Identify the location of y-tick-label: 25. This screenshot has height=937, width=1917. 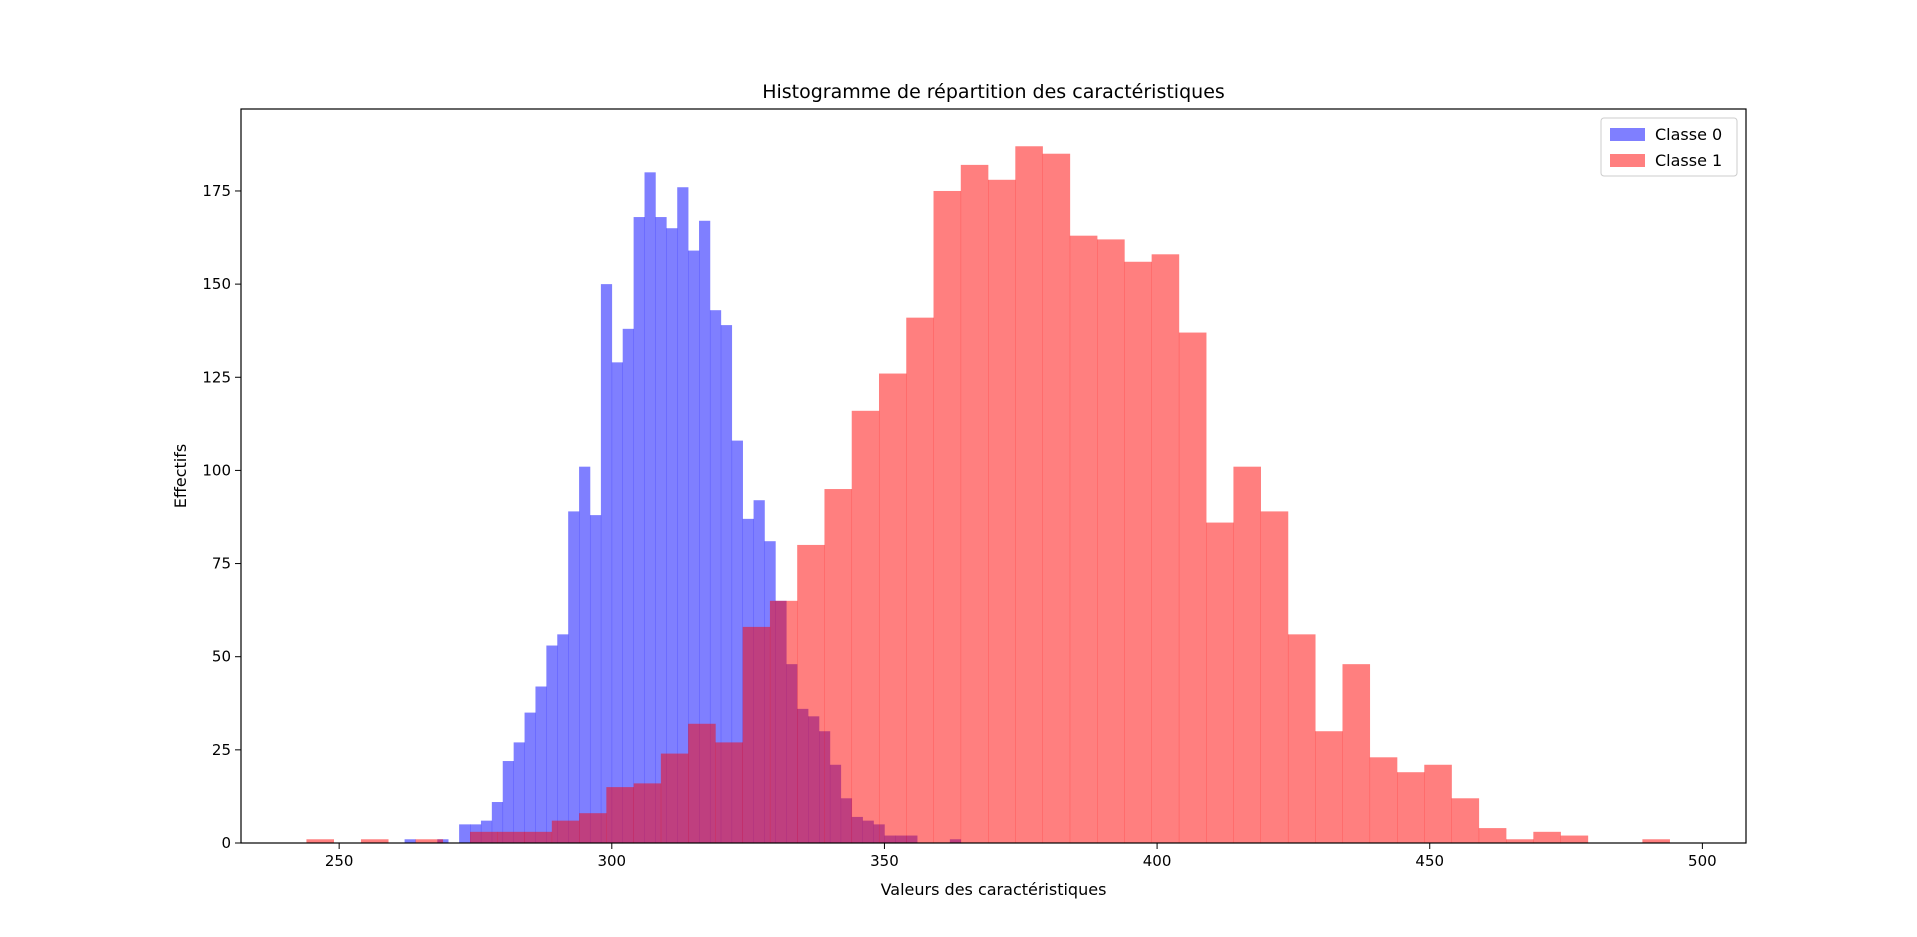
(221, 750).